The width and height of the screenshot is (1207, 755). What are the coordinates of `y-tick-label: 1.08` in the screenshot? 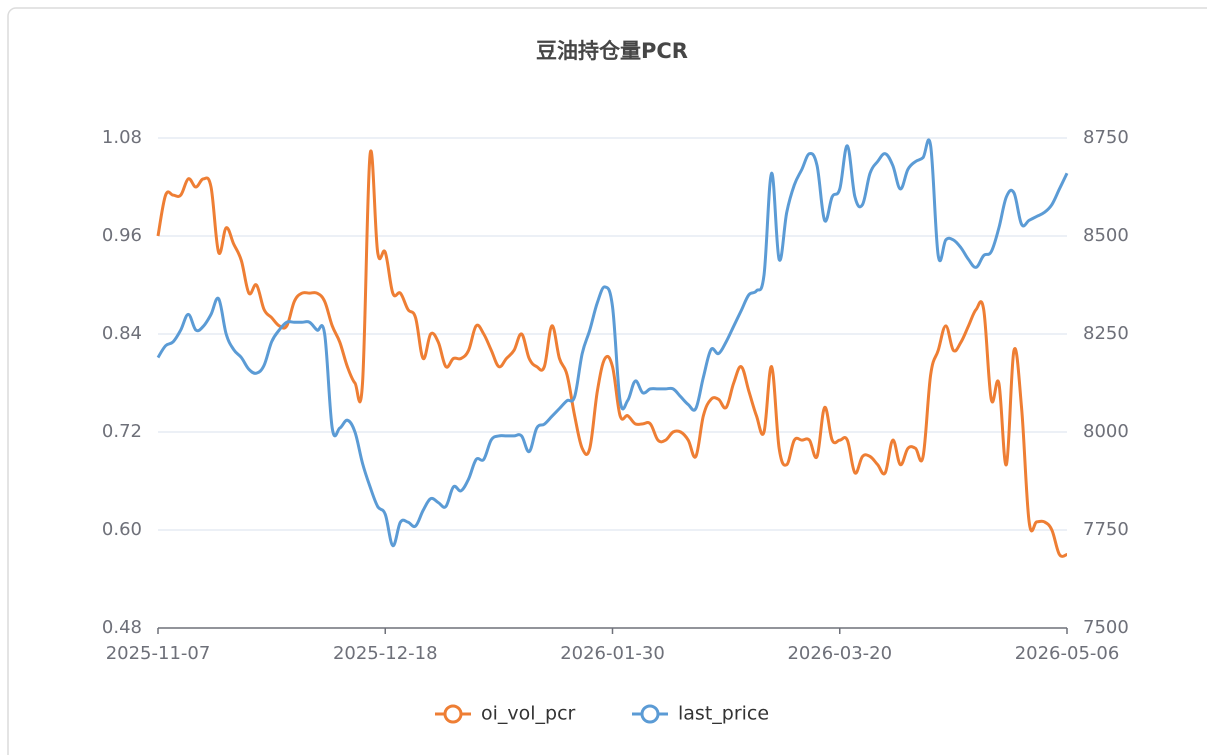 It's located at (122, 137).